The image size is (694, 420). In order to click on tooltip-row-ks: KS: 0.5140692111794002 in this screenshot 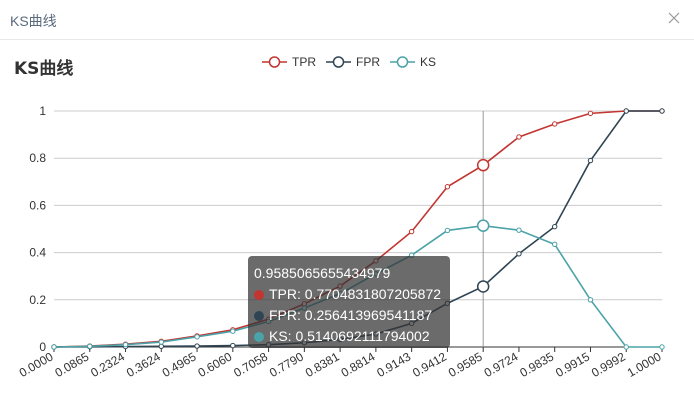, I will do `click(349, 336)`.